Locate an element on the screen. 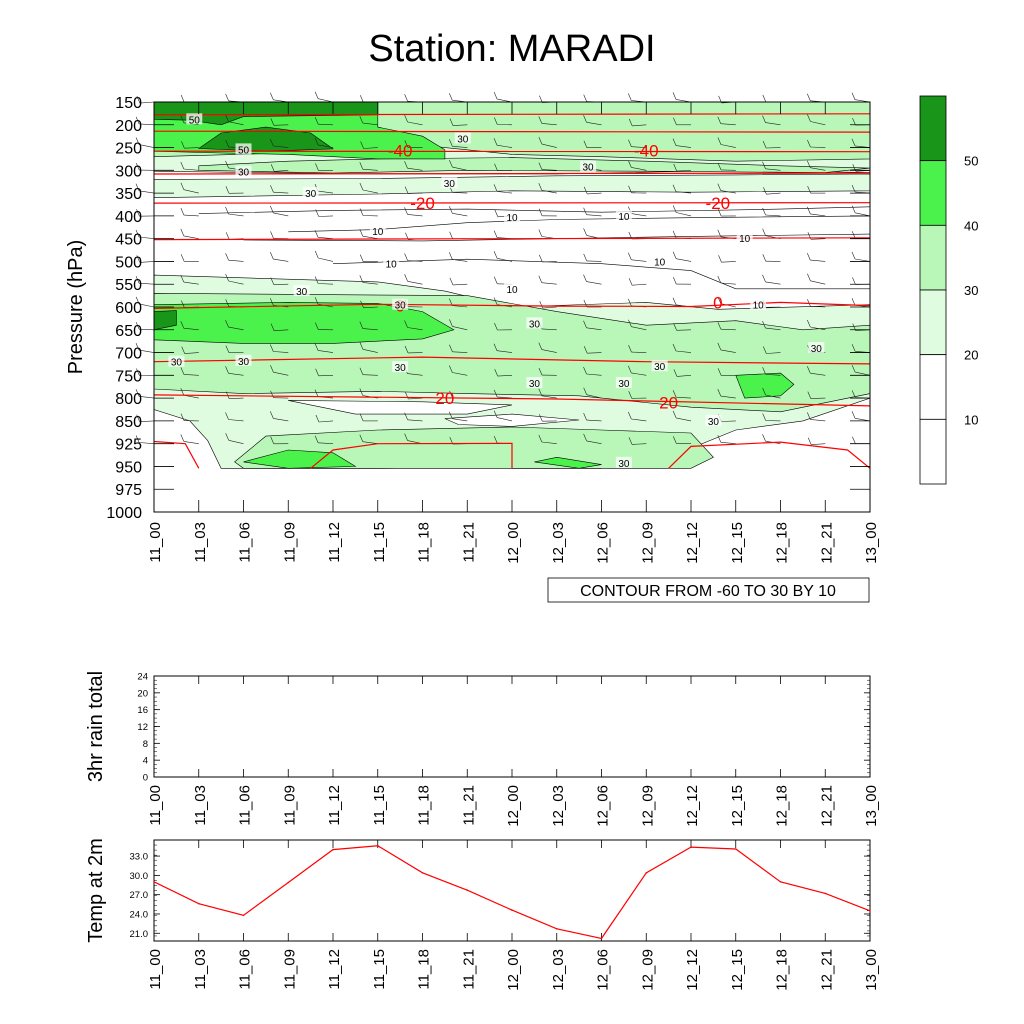  x-tick-label: 12_15 is located at coordinates (737, 806).